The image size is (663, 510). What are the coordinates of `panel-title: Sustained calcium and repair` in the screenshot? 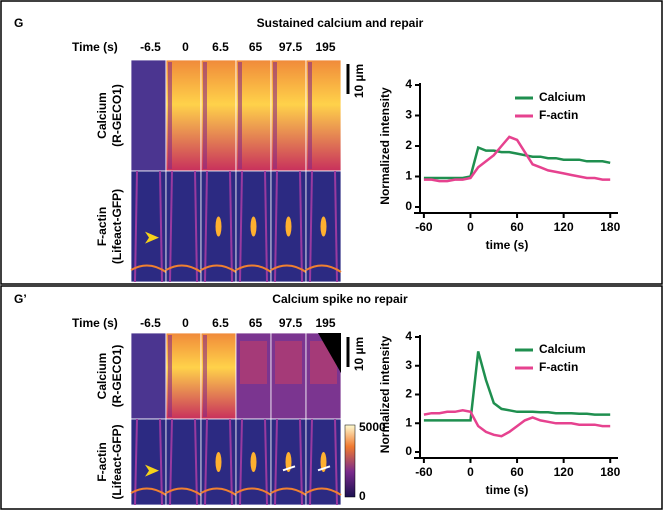 It's located at (340, 23).